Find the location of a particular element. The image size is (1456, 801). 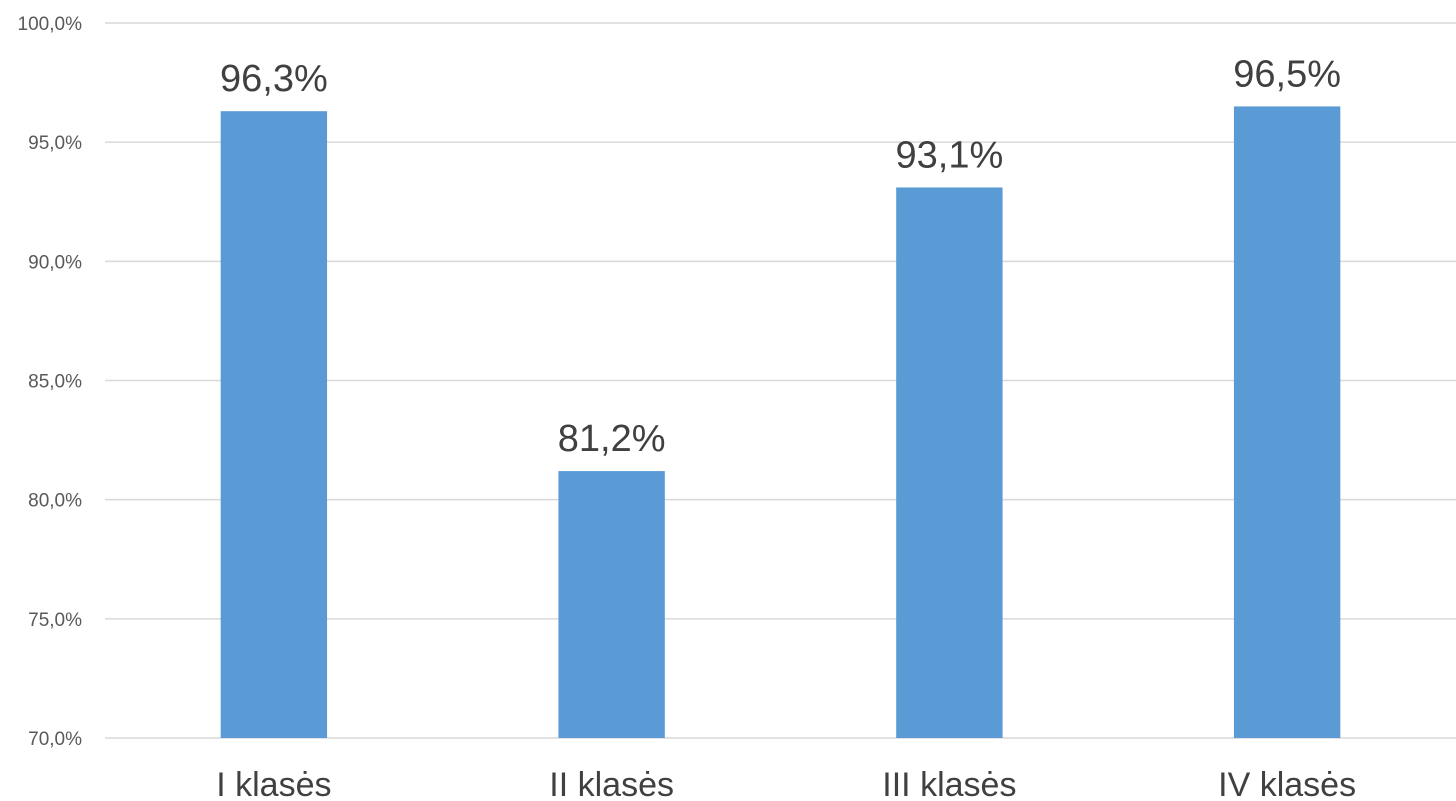

data-label: 81,2% is located at coordinates (612, 439).